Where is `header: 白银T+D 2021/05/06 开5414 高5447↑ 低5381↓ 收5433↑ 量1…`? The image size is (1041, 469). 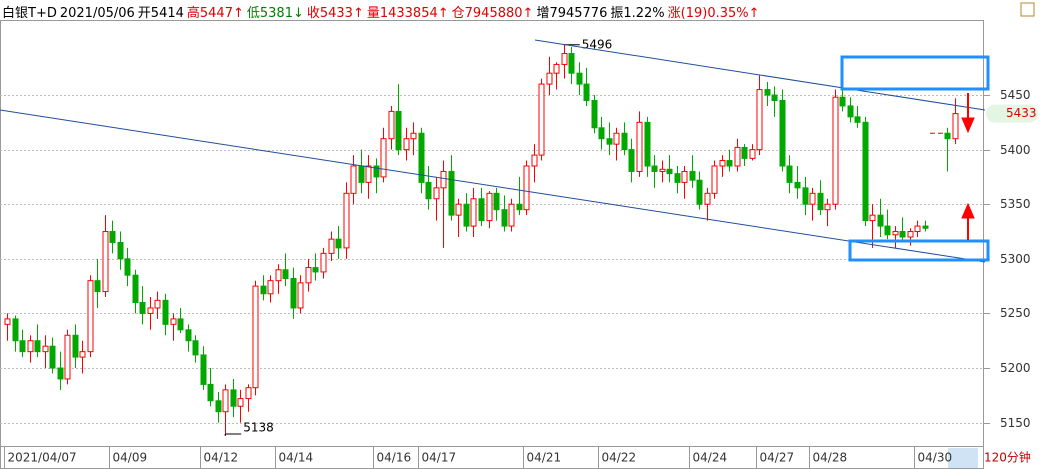
header: 白银T+D 2021/05/06 开5414 高5447↑ 低5381↓ 收5433↑ 量1… is located at coordinates (382, 11).